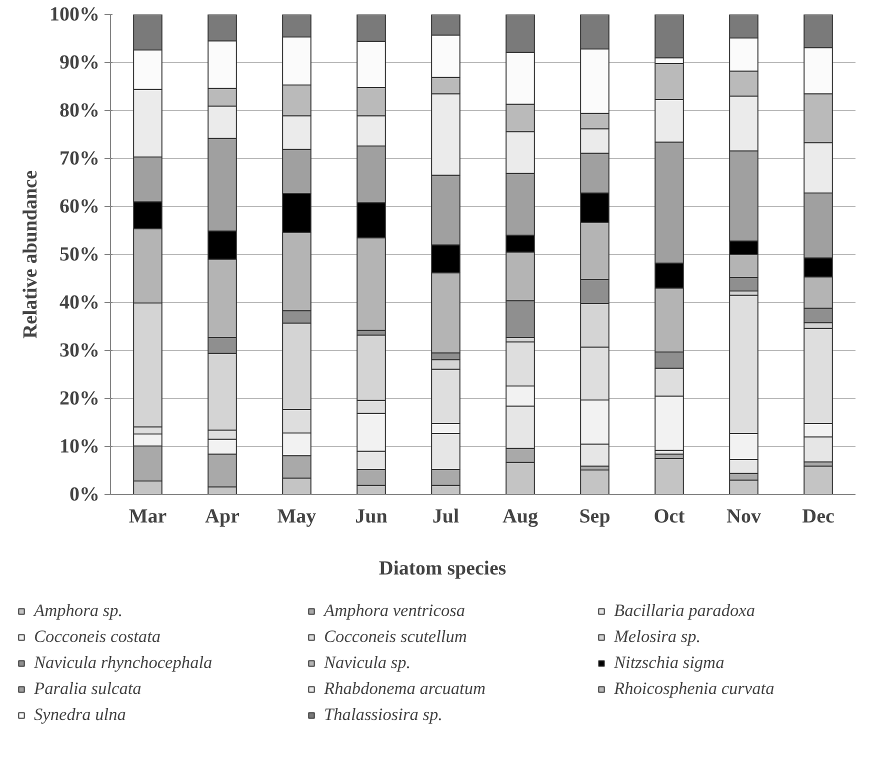 The width and height of the screenshot is (885, 780). Describe the element at coordinates (685, 611) in the screenshot. I see `legend-label: Bacillaria paradoxa` at that location.